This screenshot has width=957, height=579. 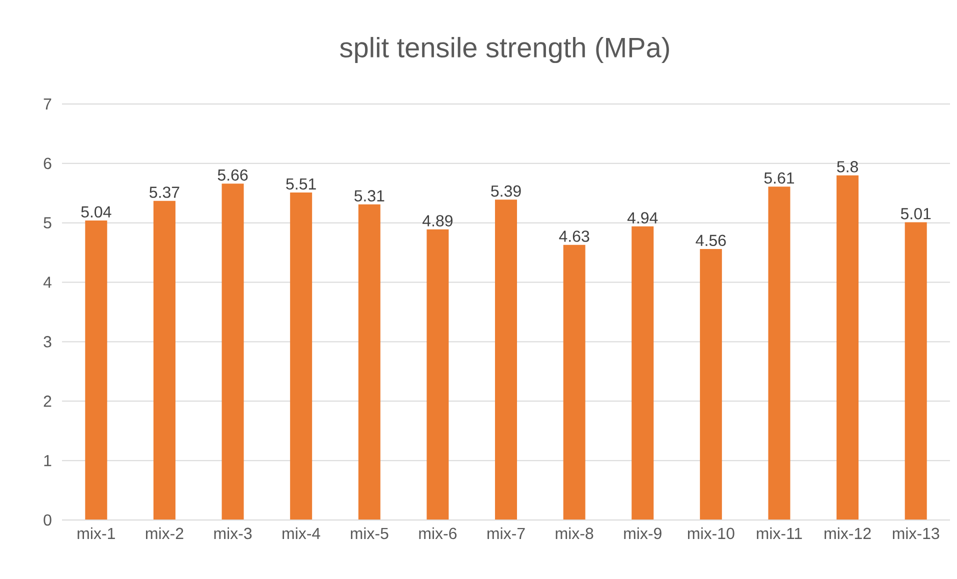 I want to click on x-tick-label: mix-3, so click(x=233, y=533).